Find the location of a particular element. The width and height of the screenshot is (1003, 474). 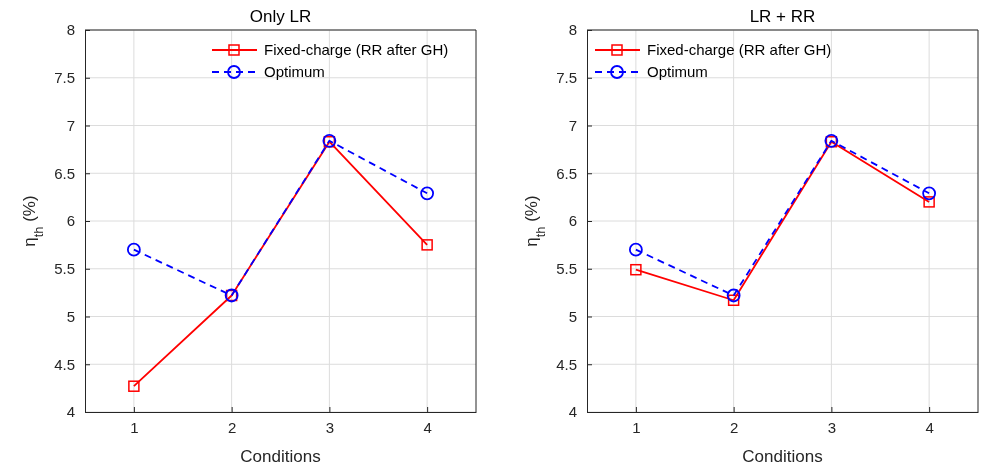

chart-title: Only LR is located at coordinates (280, 16).